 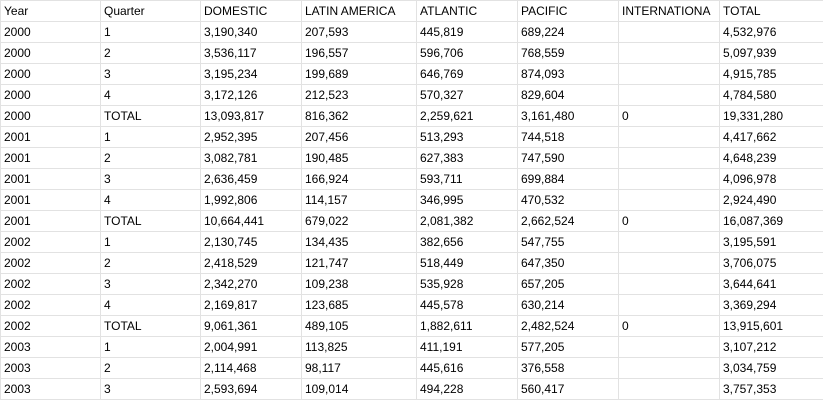 I want to click on cell-domestic: 2,952,395, so click(x=251, y=137).